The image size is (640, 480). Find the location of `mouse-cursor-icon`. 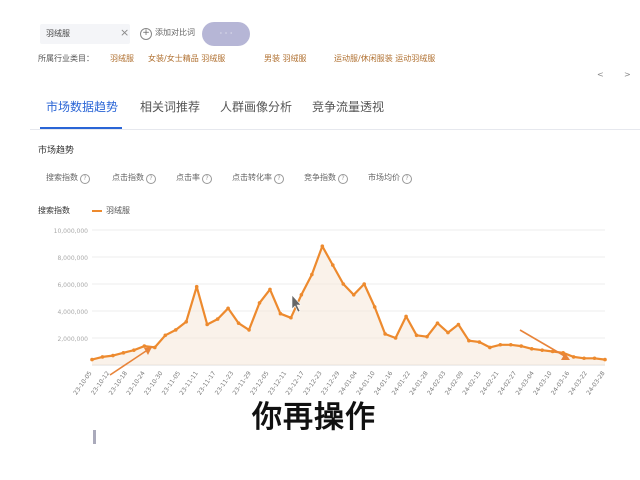

mouse-cursor-icon is located at coordinates (296, 303).